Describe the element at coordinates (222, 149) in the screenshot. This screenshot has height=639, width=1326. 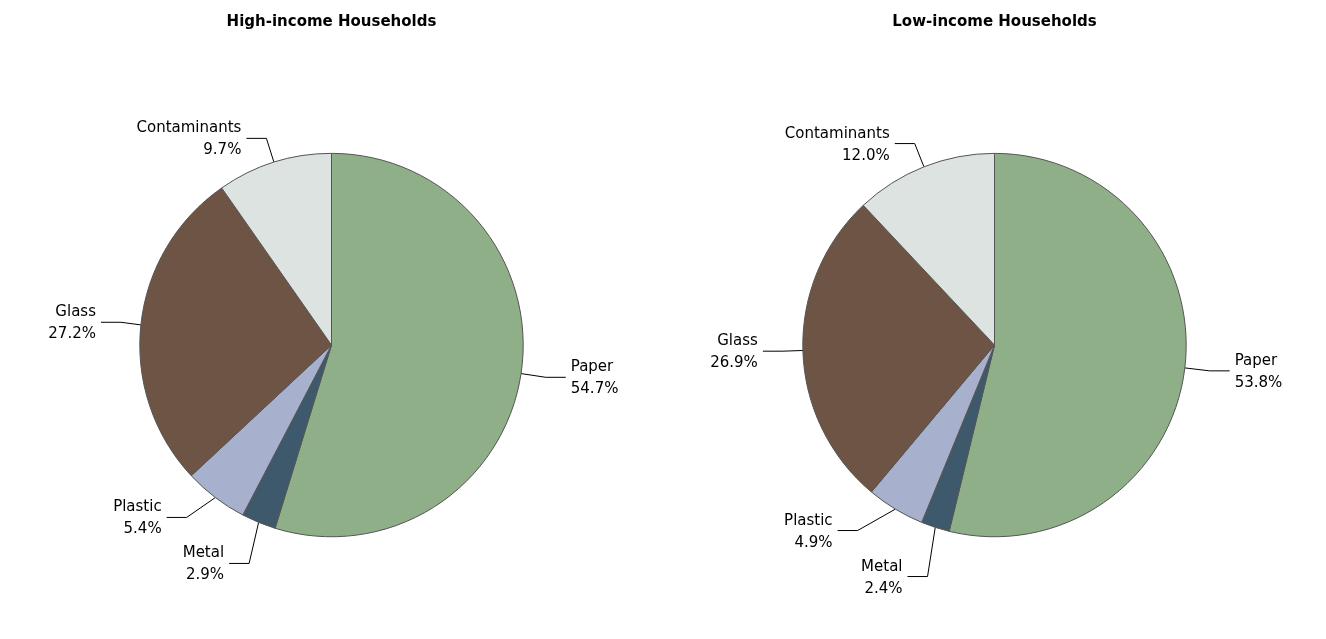
I see `data-label: 9.7%` at that location.